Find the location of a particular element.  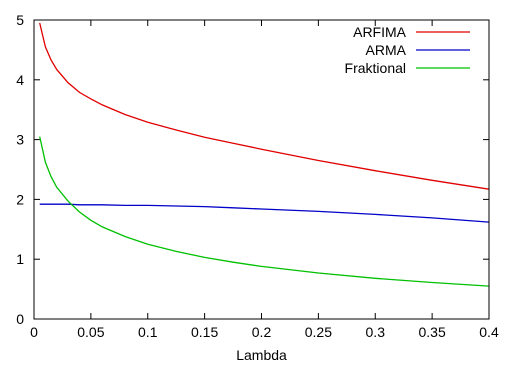

x-tick-label: 0.1 is located at coordinates (148, 332).